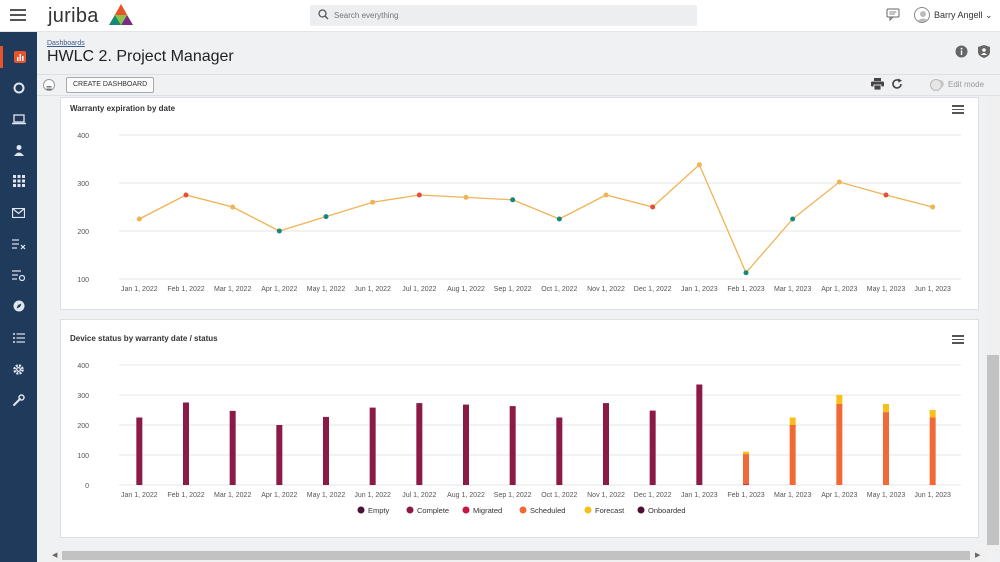  Describe the element at coordinates (18, 88) in the screenshot. I see `nav-projects` at that location.